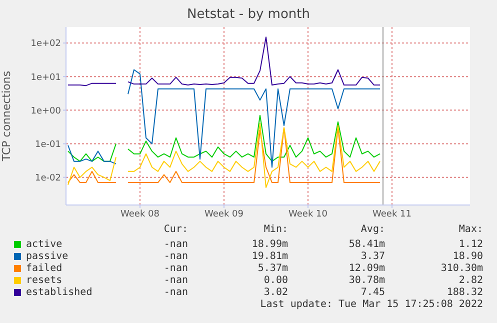 The image size is (497, 323). Describe the element at coordinates (224, 214) in the screenshot. I see `x-tick-label: Week 09` at that location.